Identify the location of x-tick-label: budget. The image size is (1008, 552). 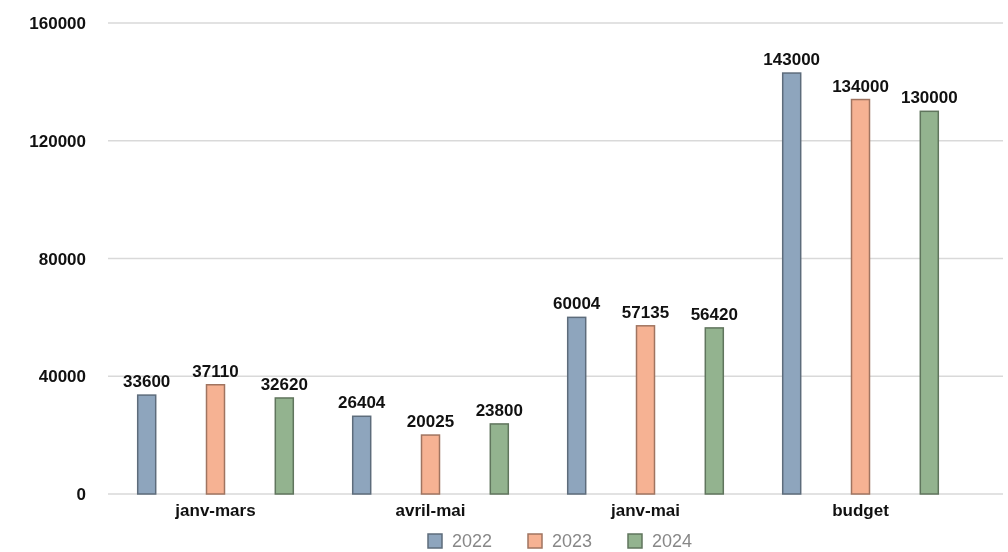
(861, 510).